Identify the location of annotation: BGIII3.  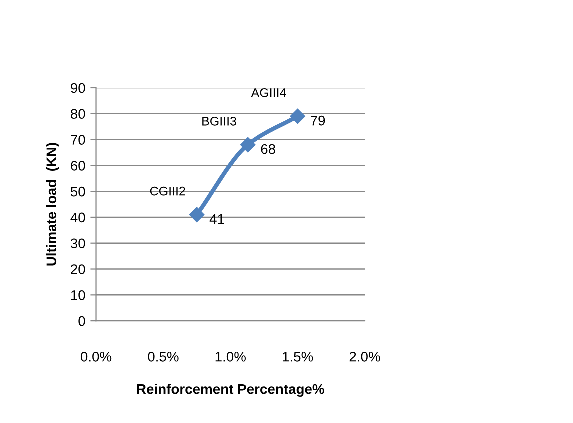
(219, 121).